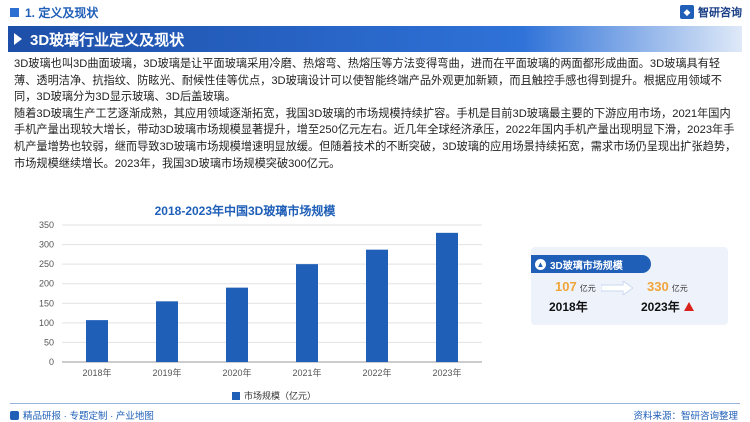 This screenshot has height=422, width=750. Describe the element at coordinates (62, 12) in the screenshot. I see `section-title: 1. 定义及现状` at that location.